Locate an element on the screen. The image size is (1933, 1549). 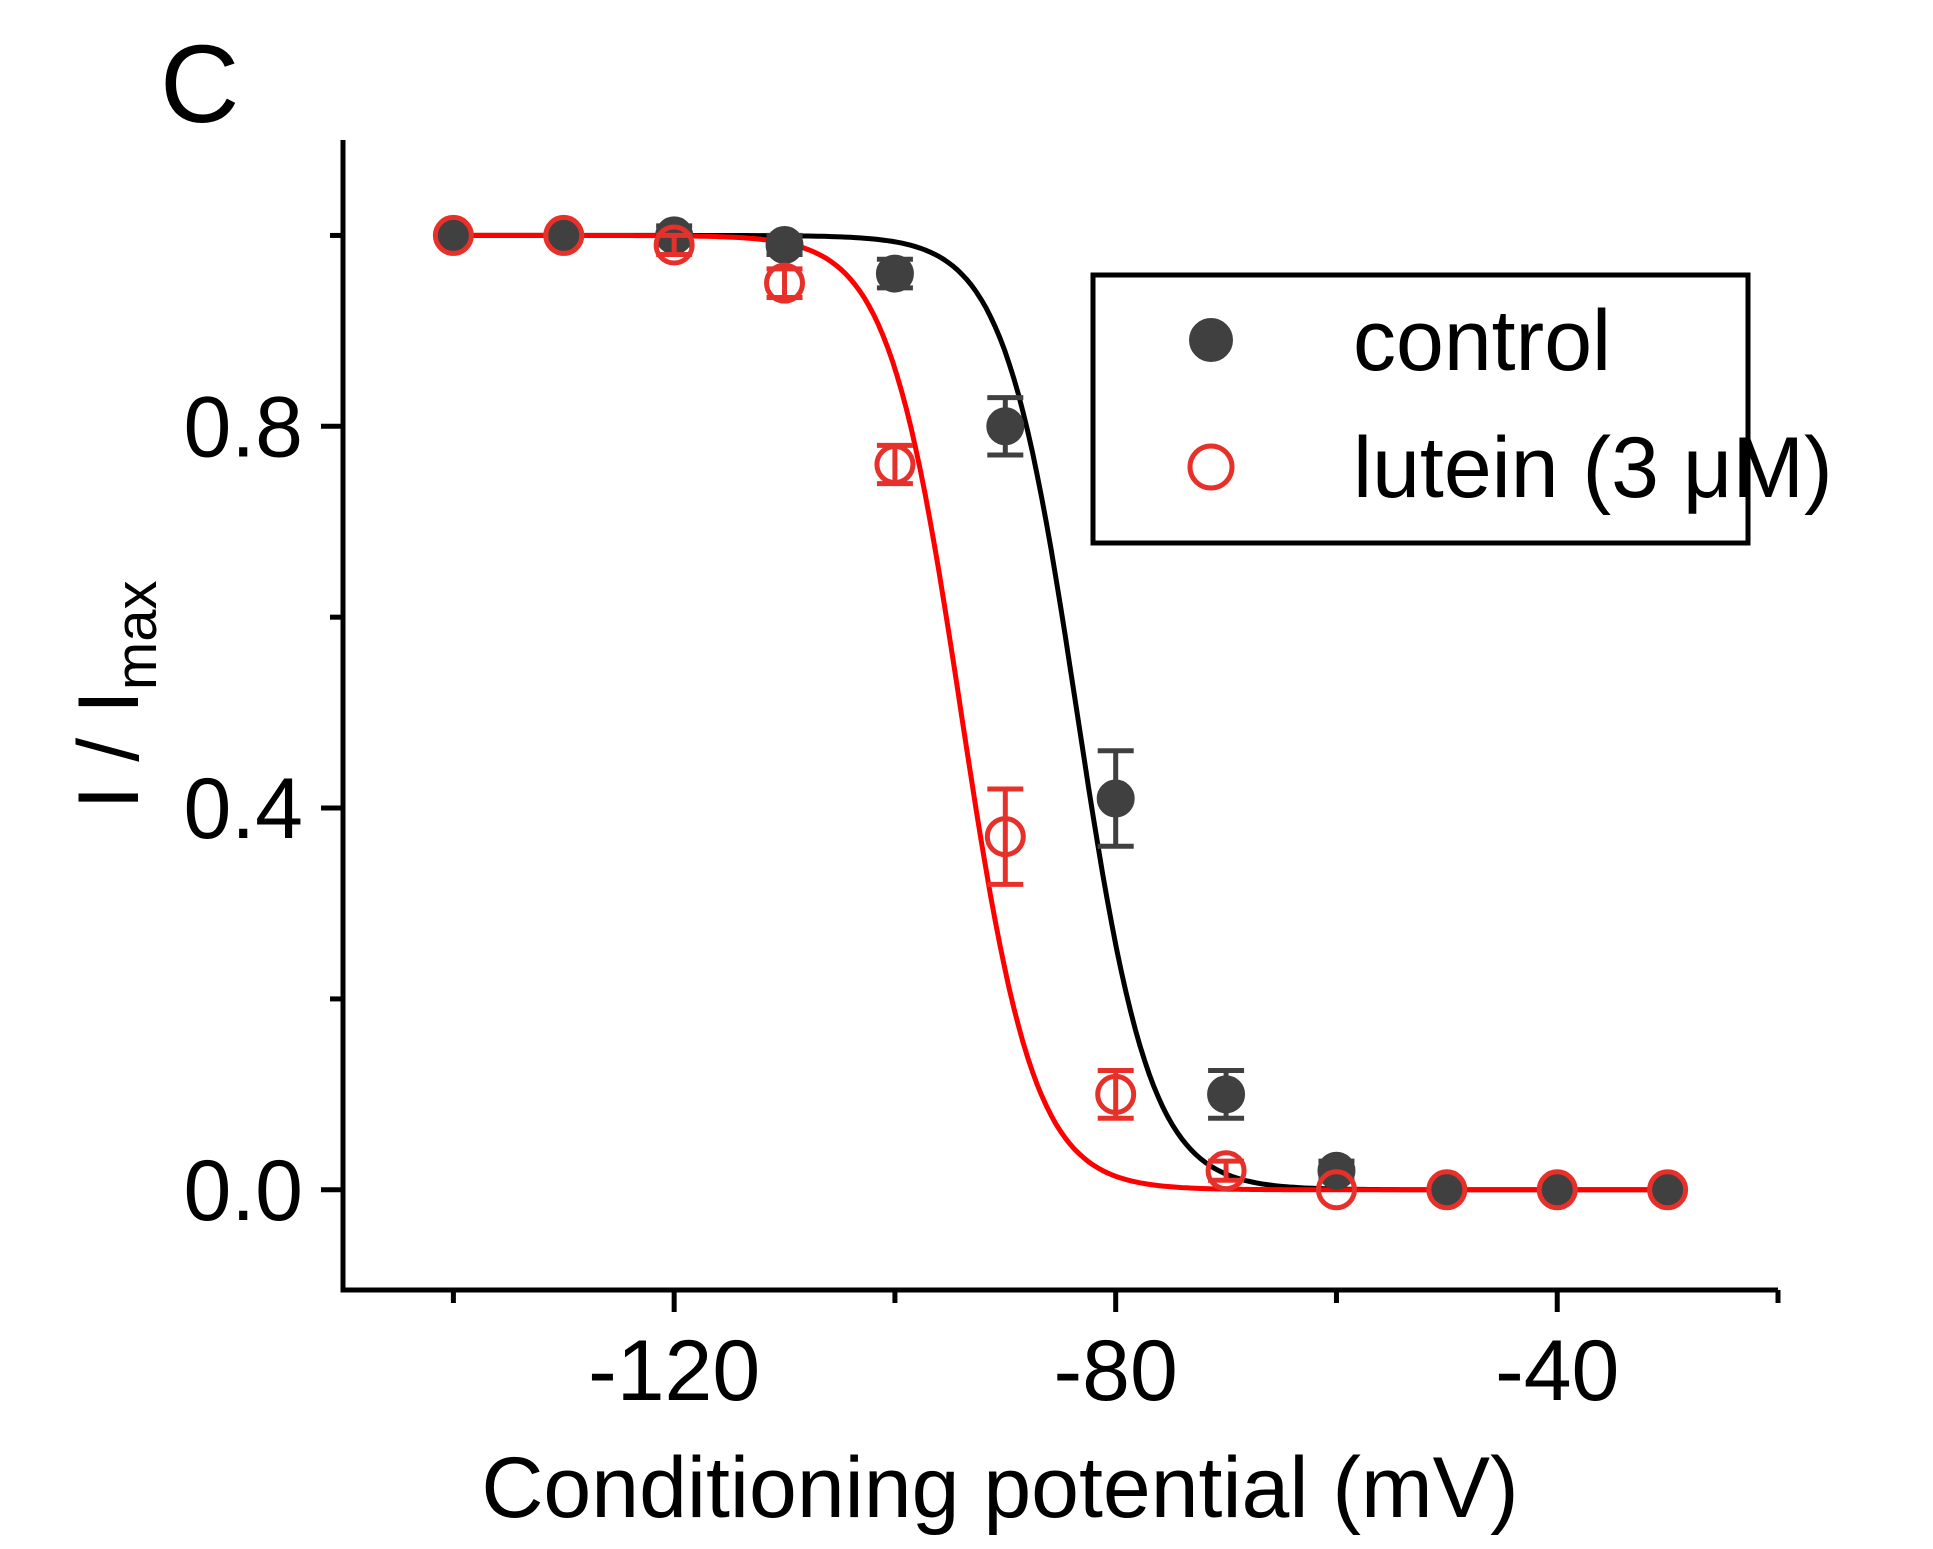
y-axis-label-sub: max is located at coordinates (136, 635).